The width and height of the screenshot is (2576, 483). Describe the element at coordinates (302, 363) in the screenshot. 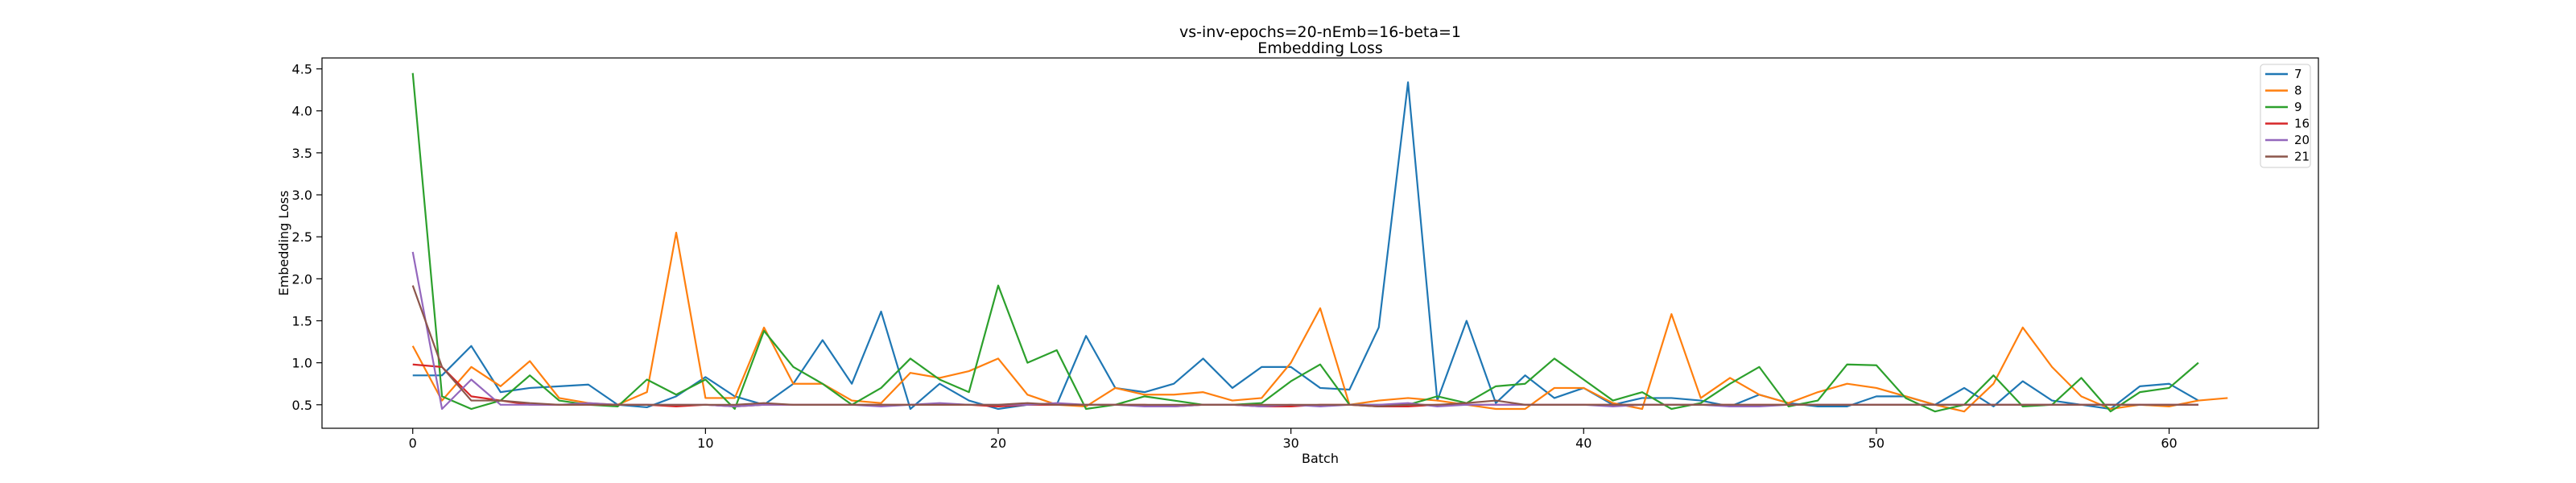

I see `y-tick-label: 1.0` at that location.